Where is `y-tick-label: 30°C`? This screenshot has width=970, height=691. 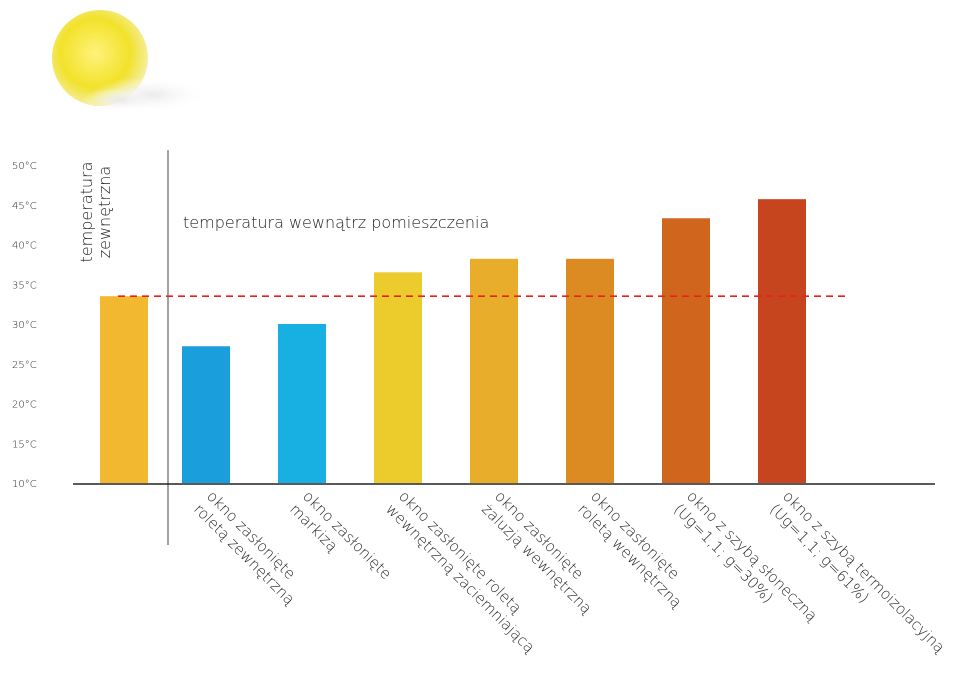
y-tick-label: 30°C is located at coordinates (24, 325).